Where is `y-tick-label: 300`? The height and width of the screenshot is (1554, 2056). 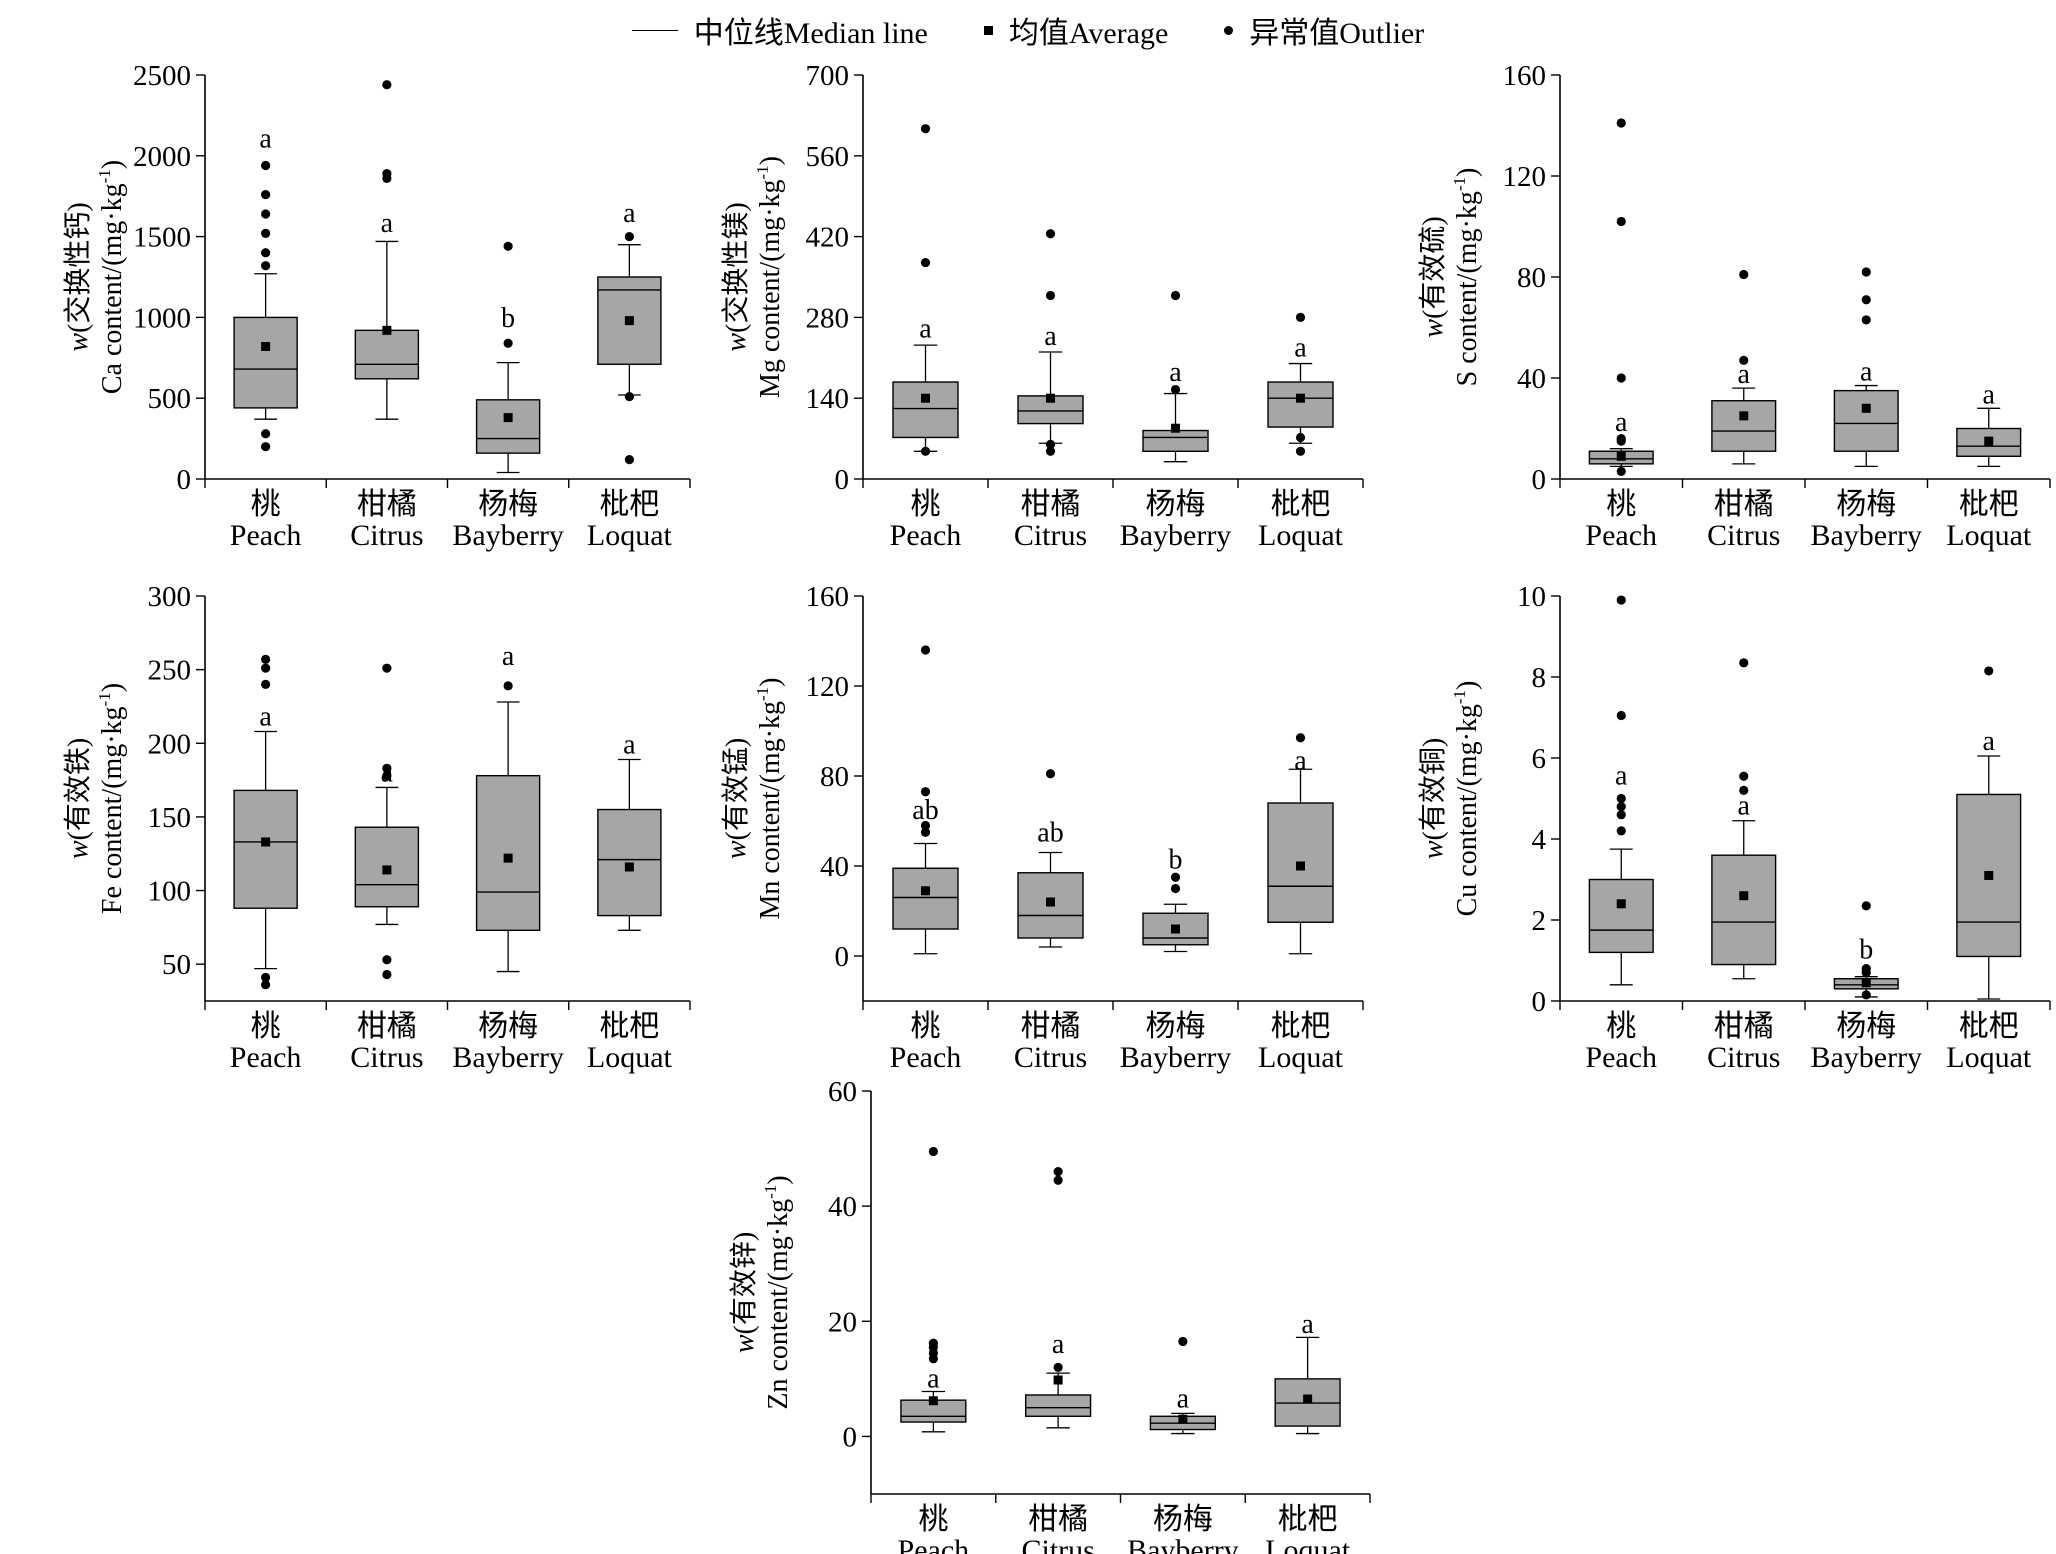
y-tick-label: 300 is located at coordinates (170, 597).